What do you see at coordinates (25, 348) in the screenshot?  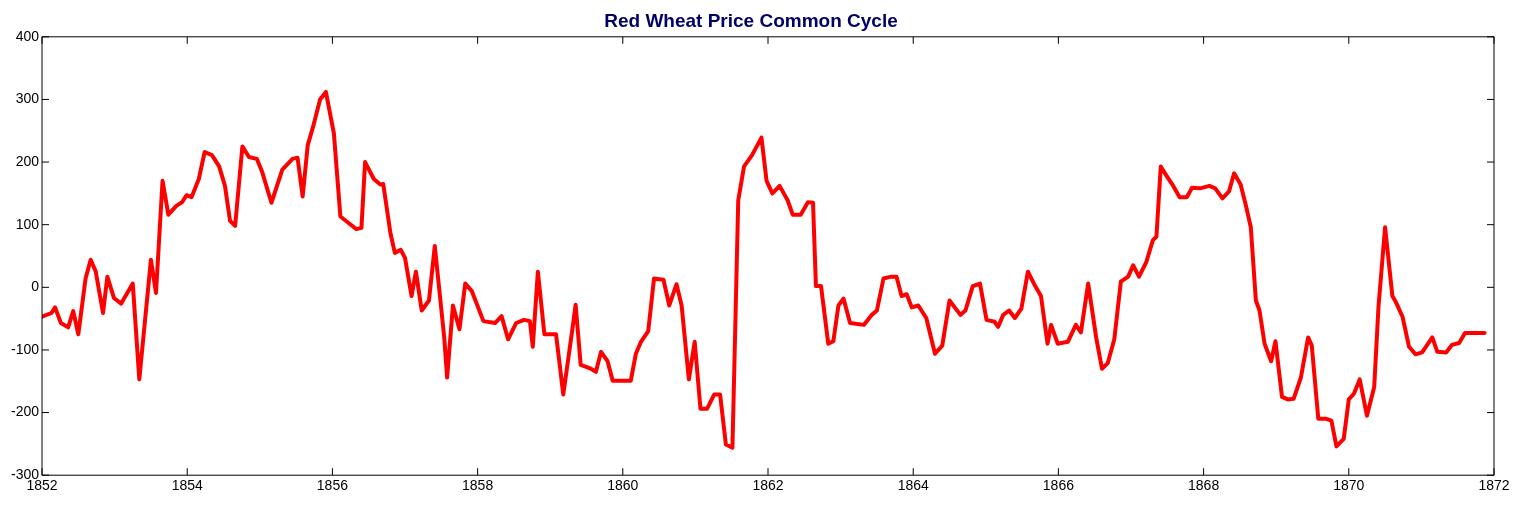 I see `y-tick-label: -100` at bounding box center [25, 348].